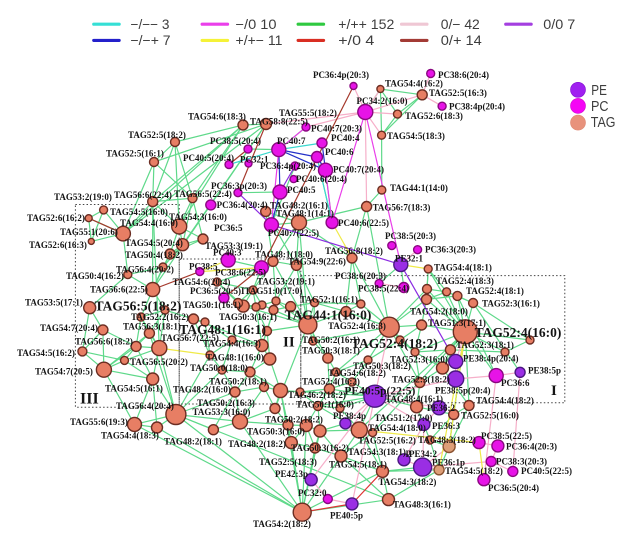  Describe the element at coordinates (104, 342) in the screenshot. I see `svg-text: TAG56:6(18:2)` at that location.